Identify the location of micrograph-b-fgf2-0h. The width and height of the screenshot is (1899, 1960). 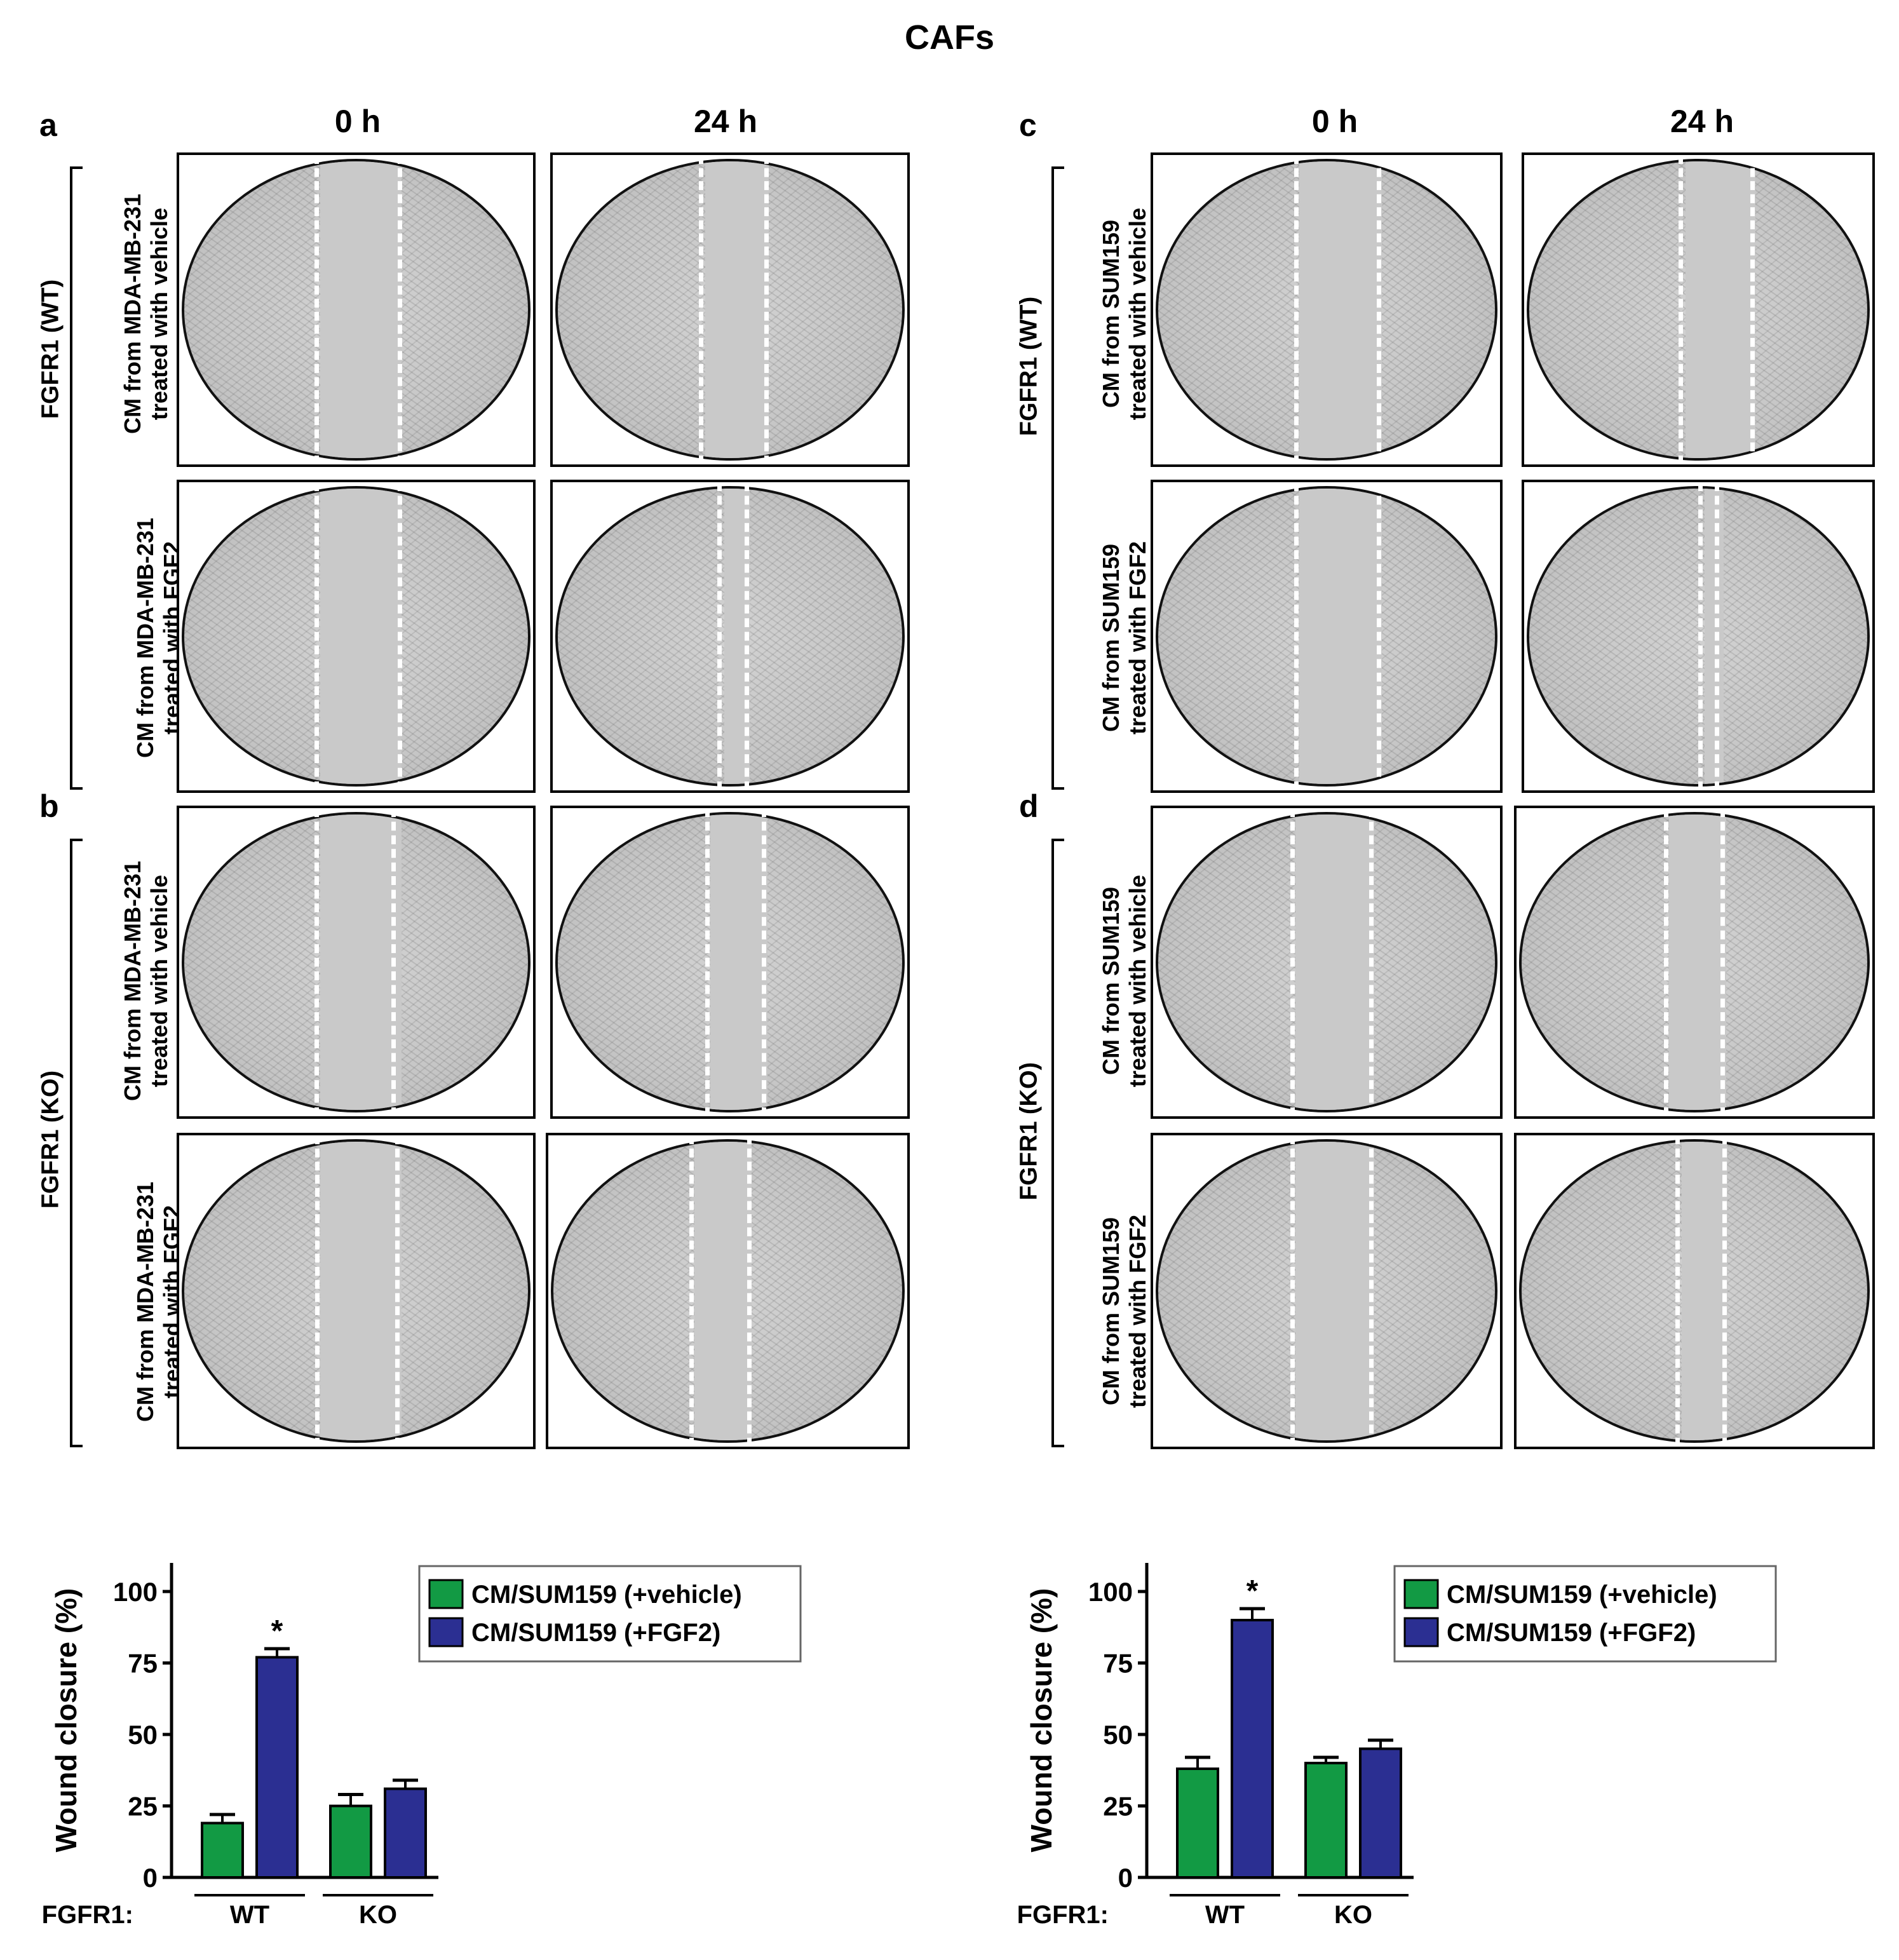
(356, 1291).